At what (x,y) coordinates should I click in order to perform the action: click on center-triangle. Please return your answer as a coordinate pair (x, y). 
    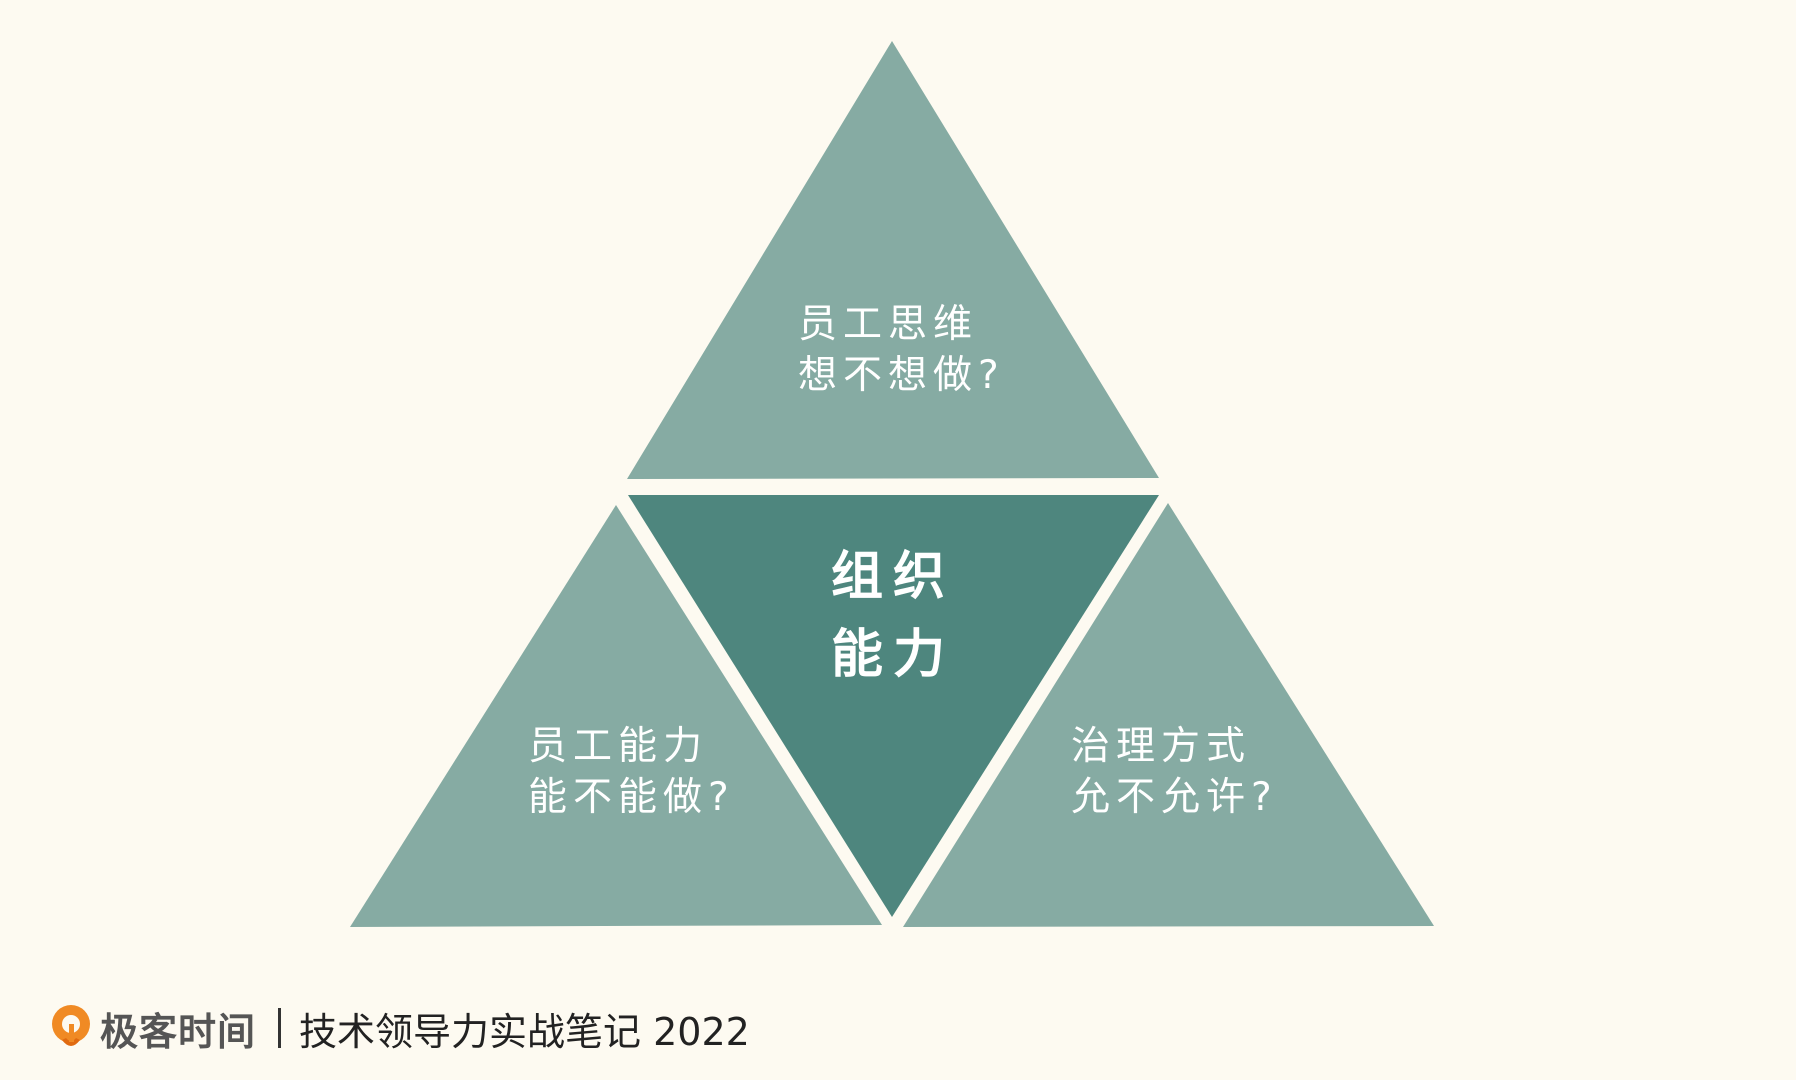
    Looking at the image, I should click on (893, 706).